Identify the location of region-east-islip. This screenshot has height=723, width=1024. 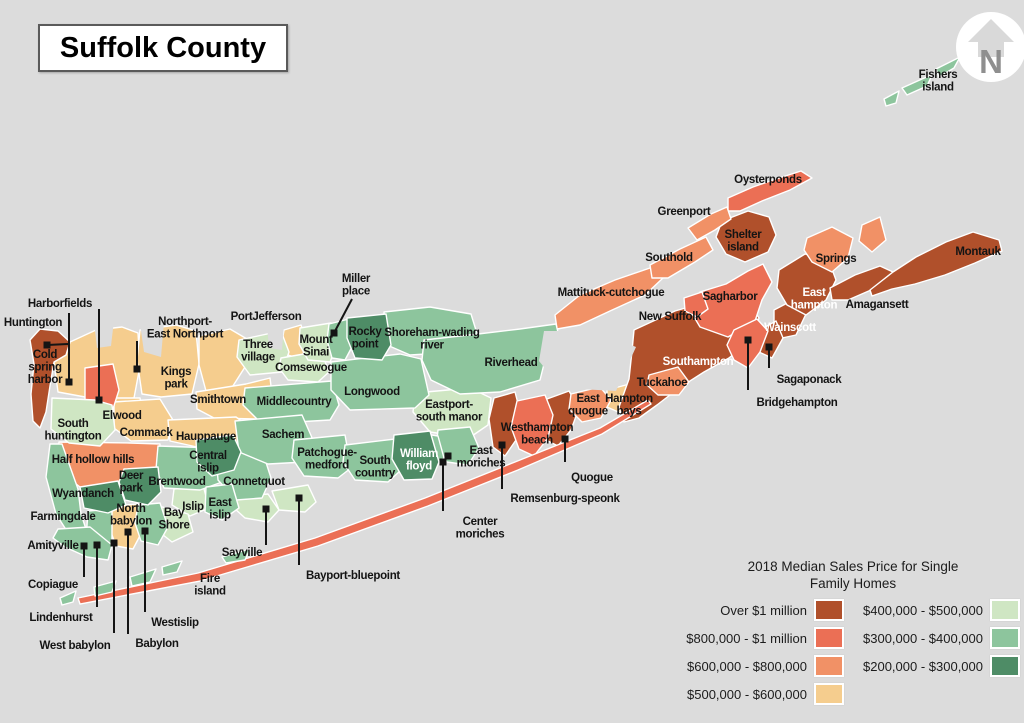
(222, 502).